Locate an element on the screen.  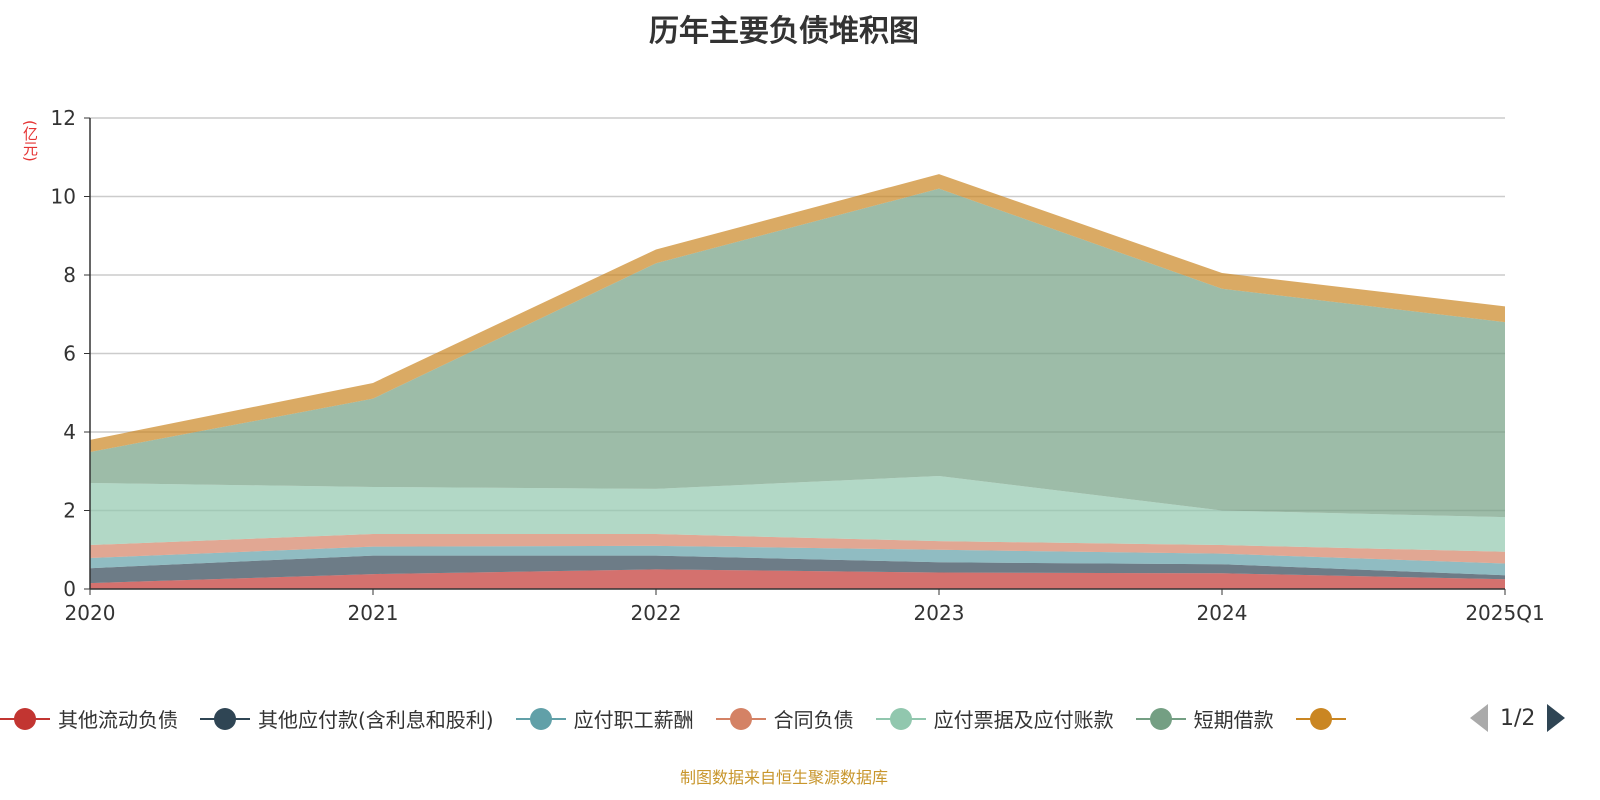
legend-label: 其他应付款(含利息和股利) is located at coordinates (376, 720).